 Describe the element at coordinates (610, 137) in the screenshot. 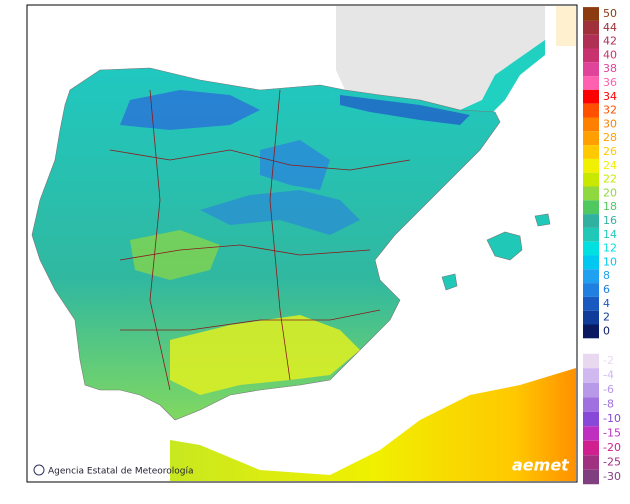

I see `legend-label: 28` at that location.